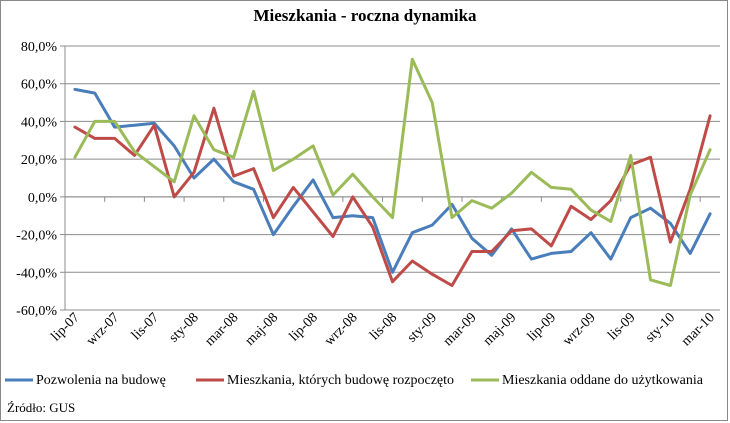 Image resolution: width=730 pixels, height=423 pixels. I want to click on x-tick-label: mar-08, so click(222, 329).